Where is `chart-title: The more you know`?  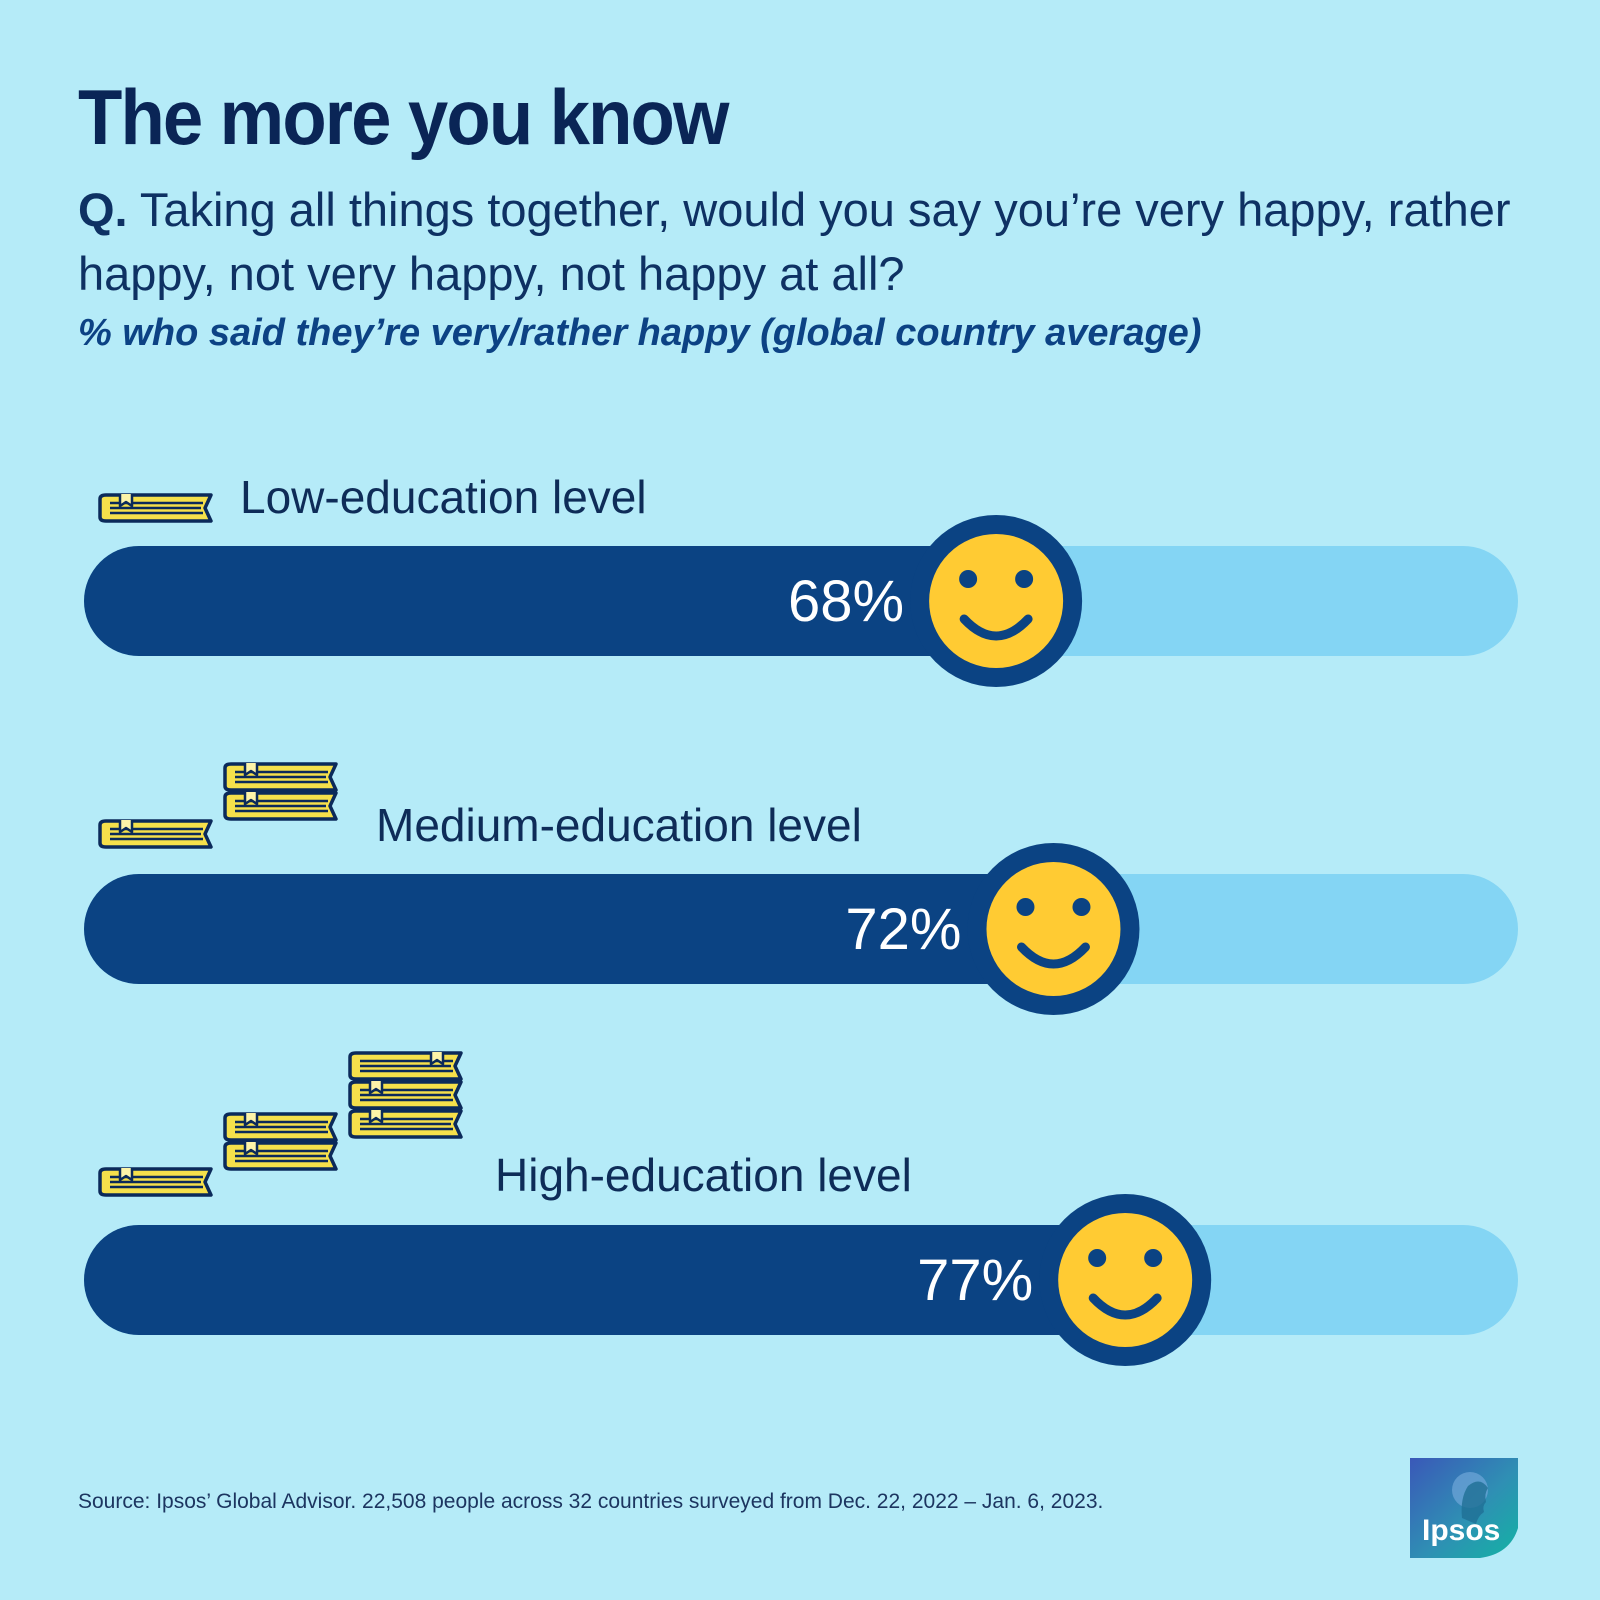 chart-title: The more you know is located at coordinates (403, 117).